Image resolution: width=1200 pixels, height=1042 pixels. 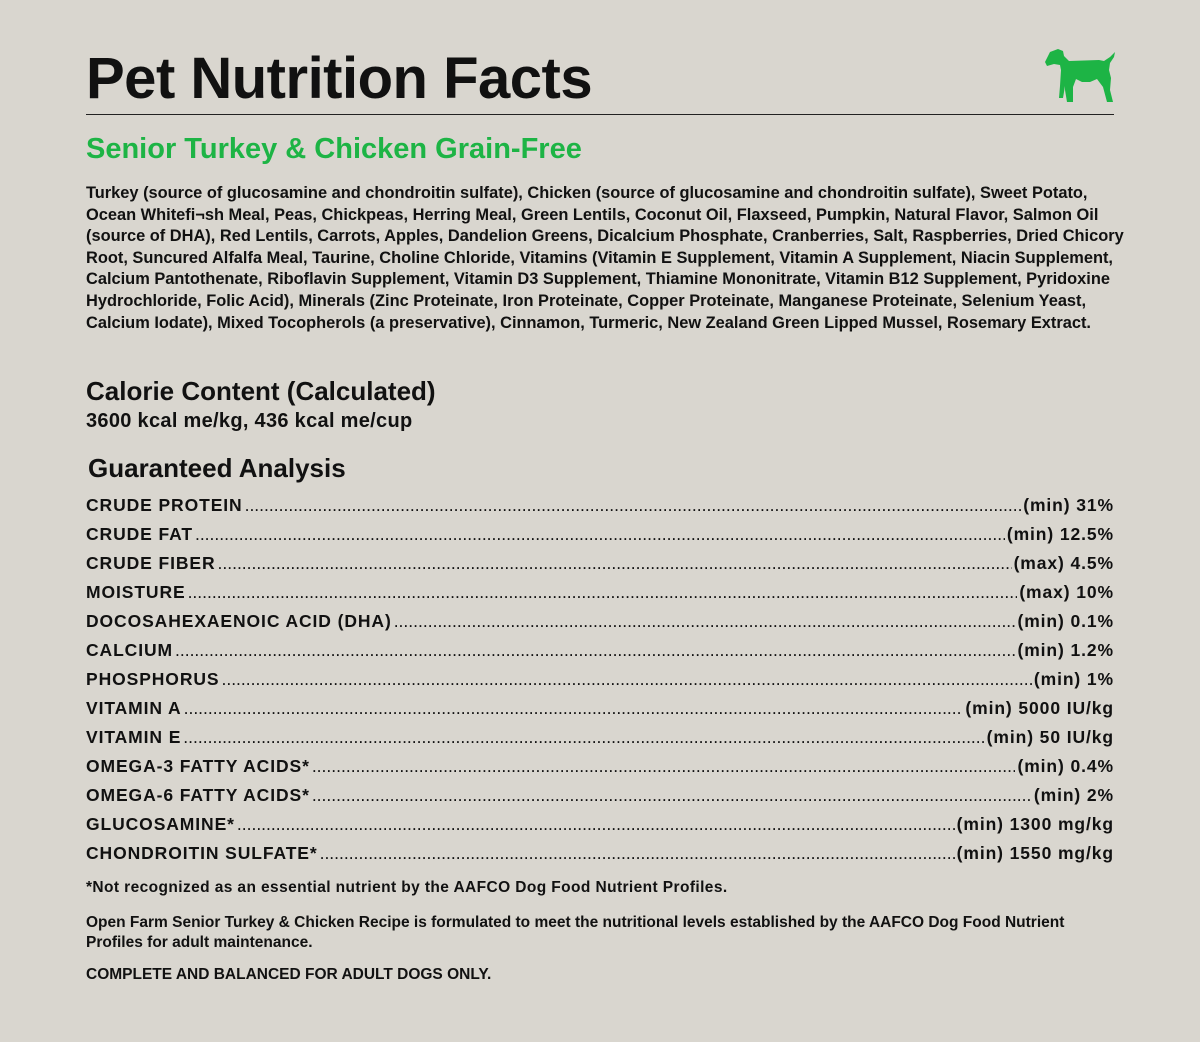 I want to click on analysis-row: VITAMIN E (min) 50 IU/kg, so click(x=600, y=737).